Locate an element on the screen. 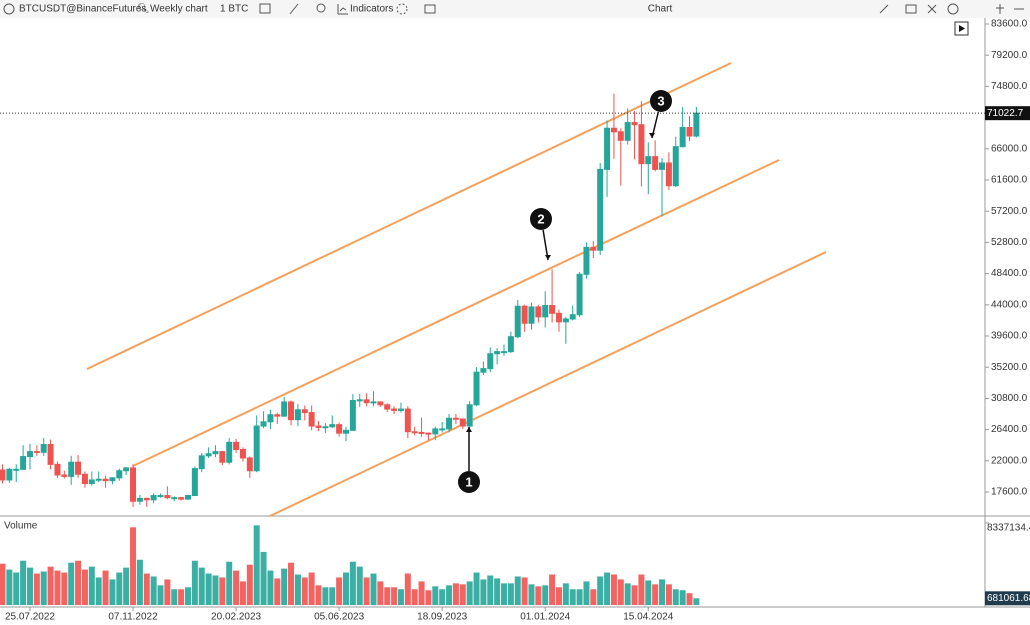 The image size is (1030, 625). current-volume-label: 681061.68 is located at coordinates (1008, 598).